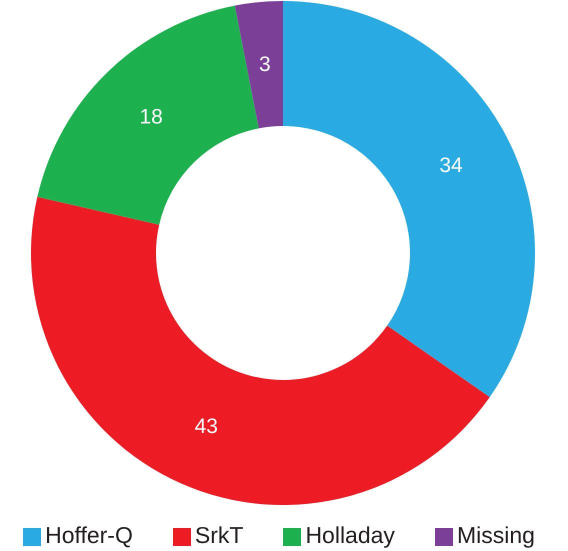 The image size is (568, 551). Describe the element at coordinates (206, 426) in the screenshot. I see `data-label: 43` at that location.